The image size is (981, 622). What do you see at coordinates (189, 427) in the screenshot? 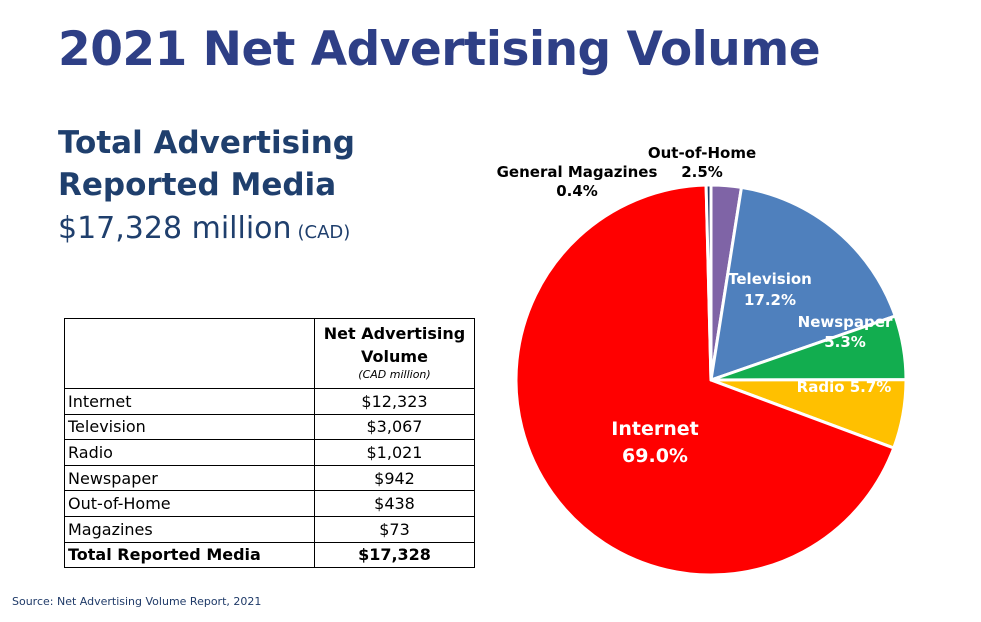
I see `row-label: Television` at bounding box center [189, 427].